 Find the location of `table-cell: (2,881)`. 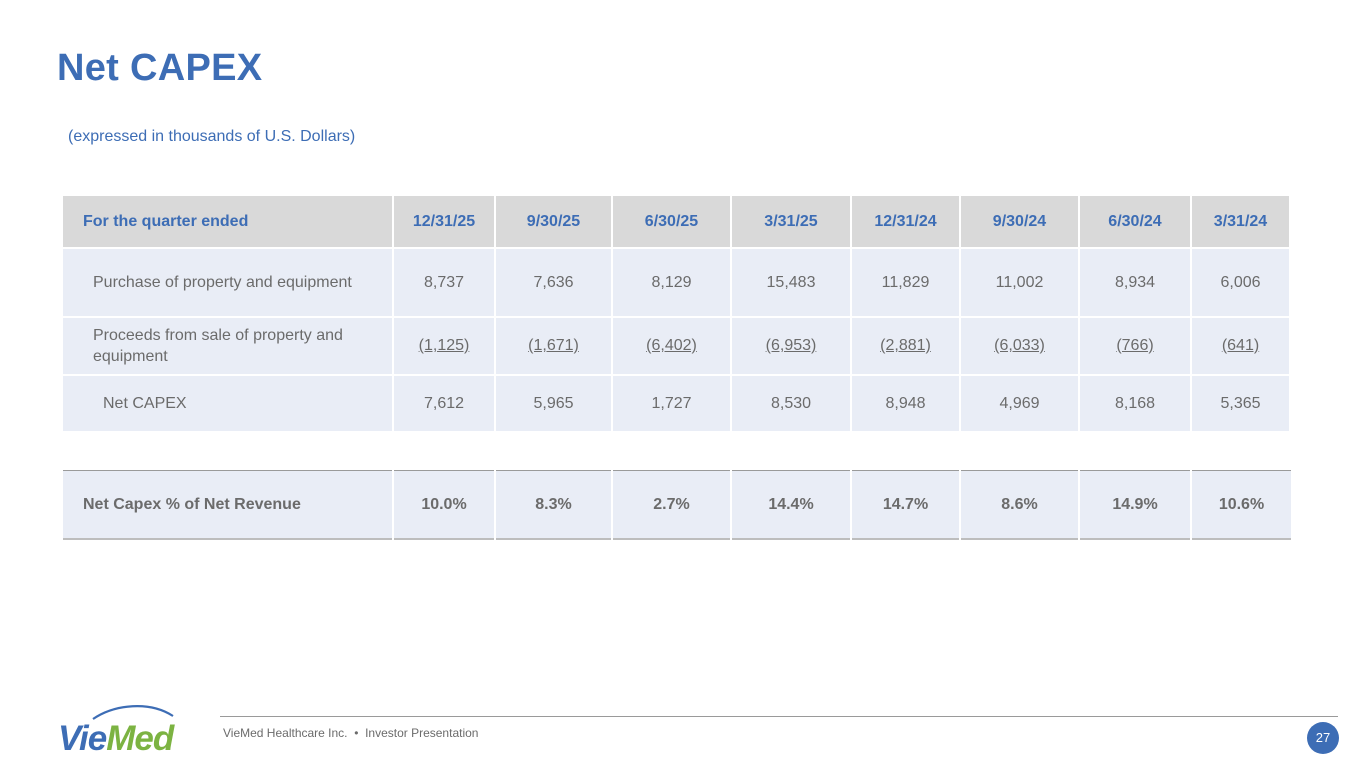

table-cell: (2,881) is located at coordinates (906, 346).